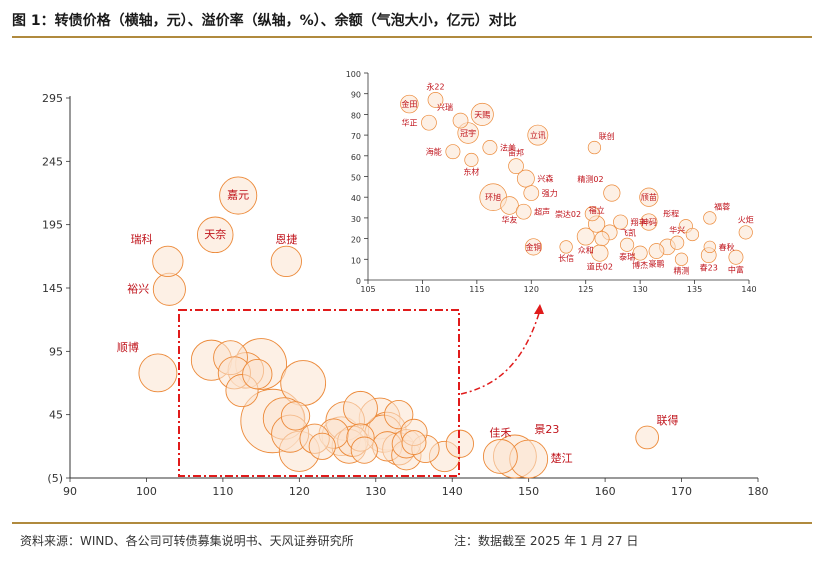 Image resolution: width=824 pixels, height=564 pixels. I want to click on main-point-label: 景23, so click(546, 429).